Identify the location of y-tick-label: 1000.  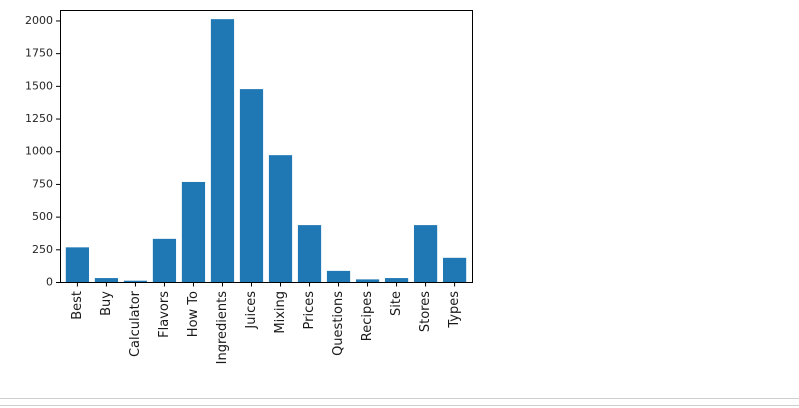
(39, 151).